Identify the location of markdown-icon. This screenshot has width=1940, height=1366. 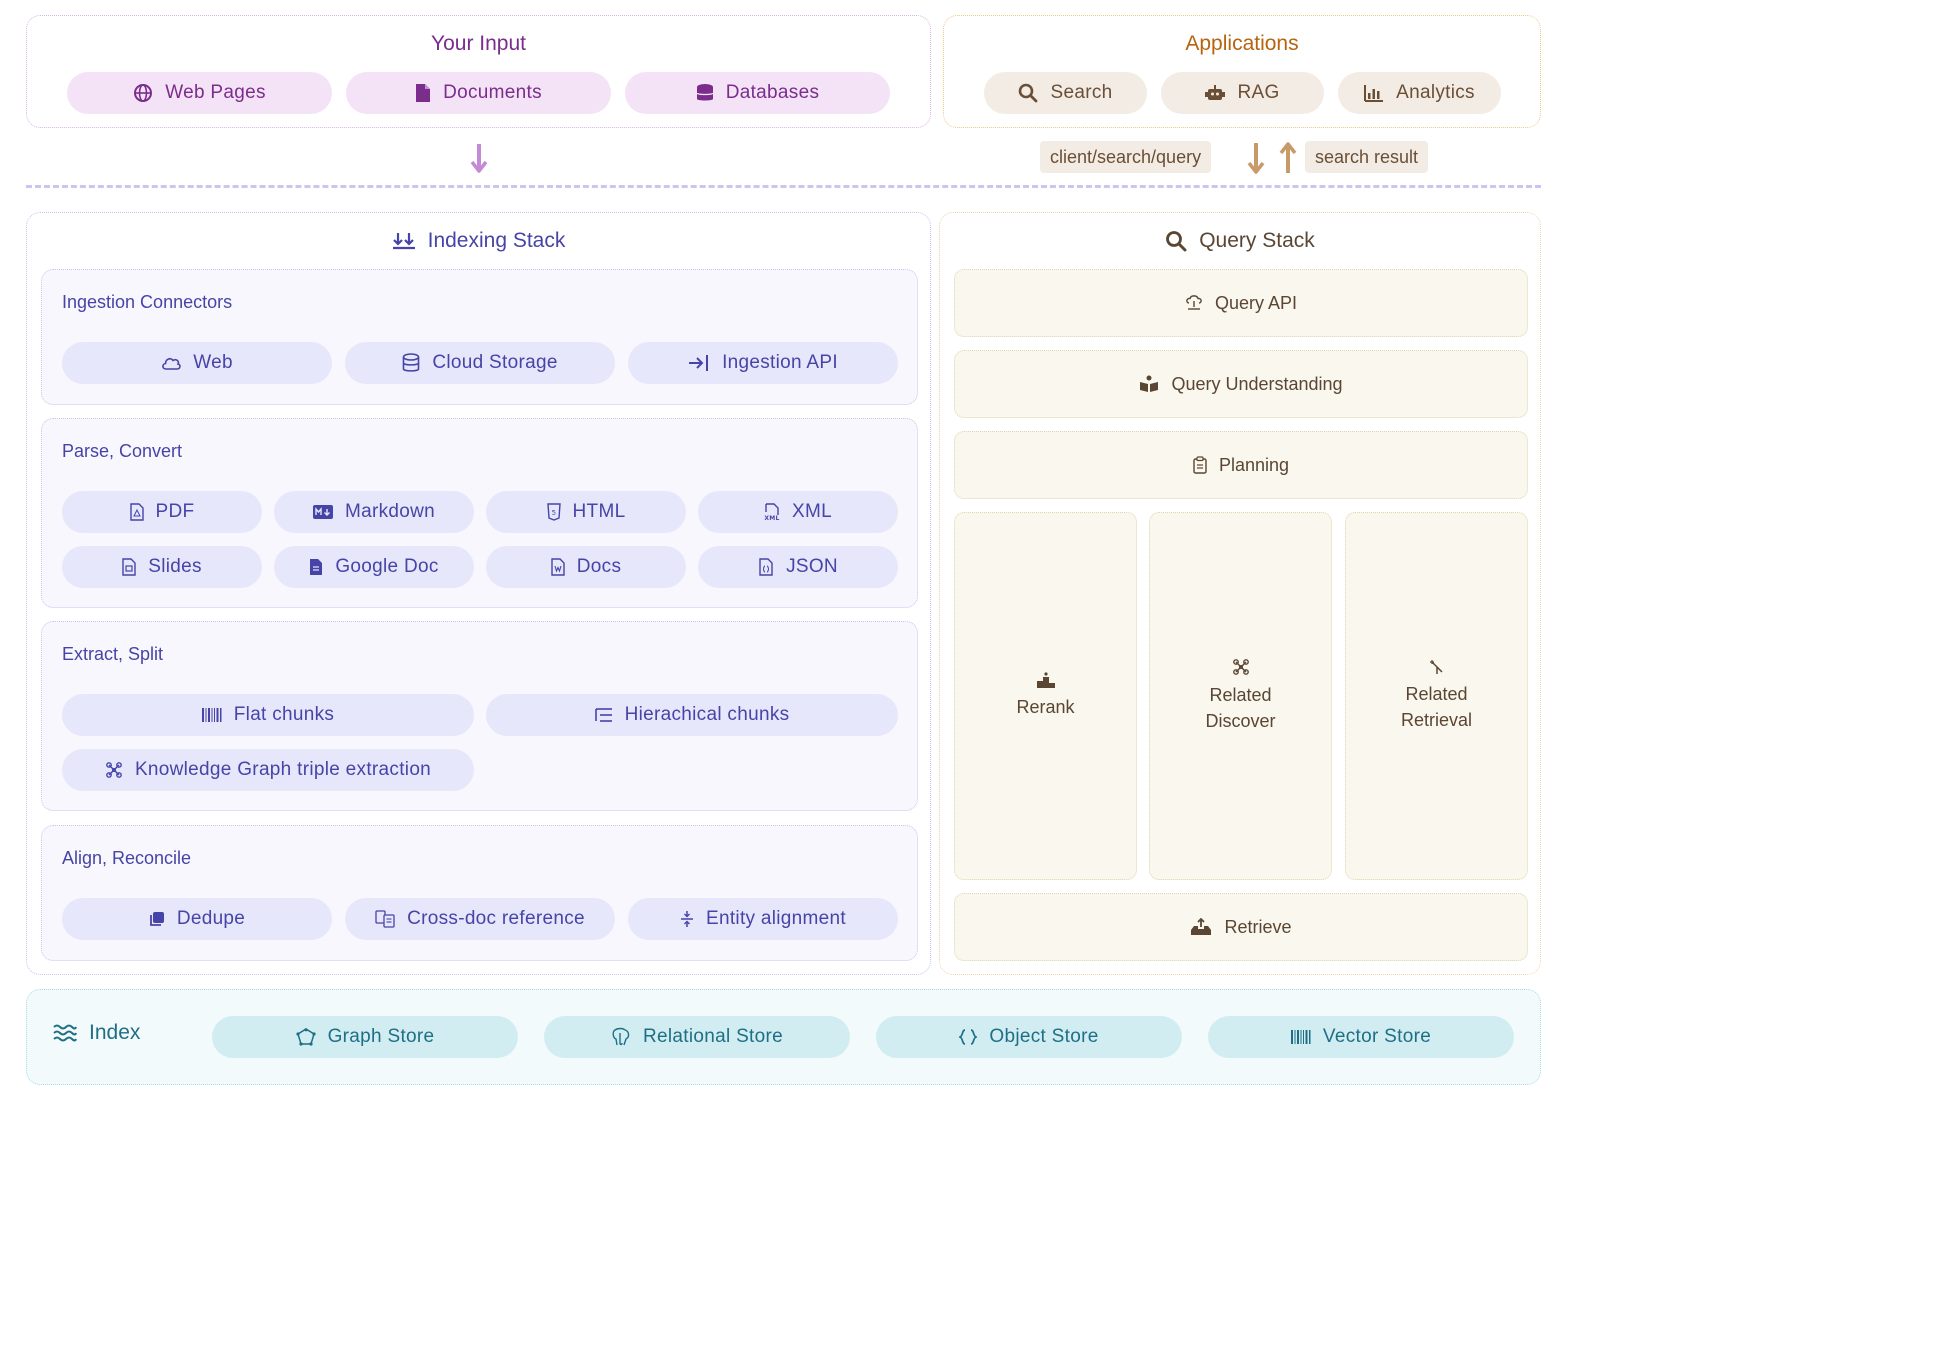
(322, 512).